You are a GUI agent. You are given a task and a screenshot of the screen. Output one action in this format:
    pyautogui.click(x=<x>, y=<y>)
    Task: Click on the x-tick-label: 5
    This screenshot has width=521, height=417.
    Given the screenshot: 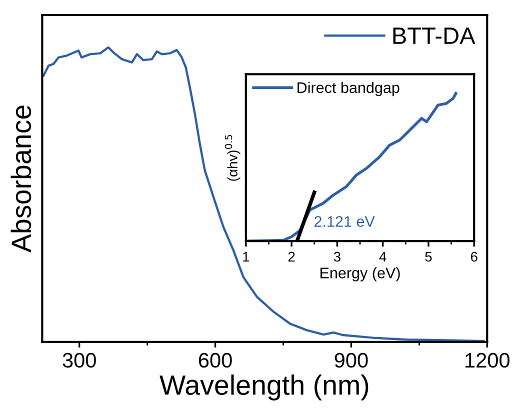 What is the action you would take?
    pyautogui.click(x=428, y=257)
    